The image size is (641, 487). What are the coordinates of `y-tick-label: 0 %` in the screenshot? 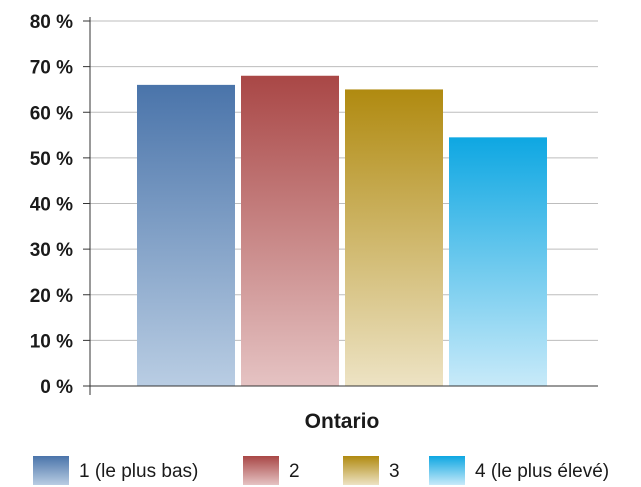 It's located at (56, 387).